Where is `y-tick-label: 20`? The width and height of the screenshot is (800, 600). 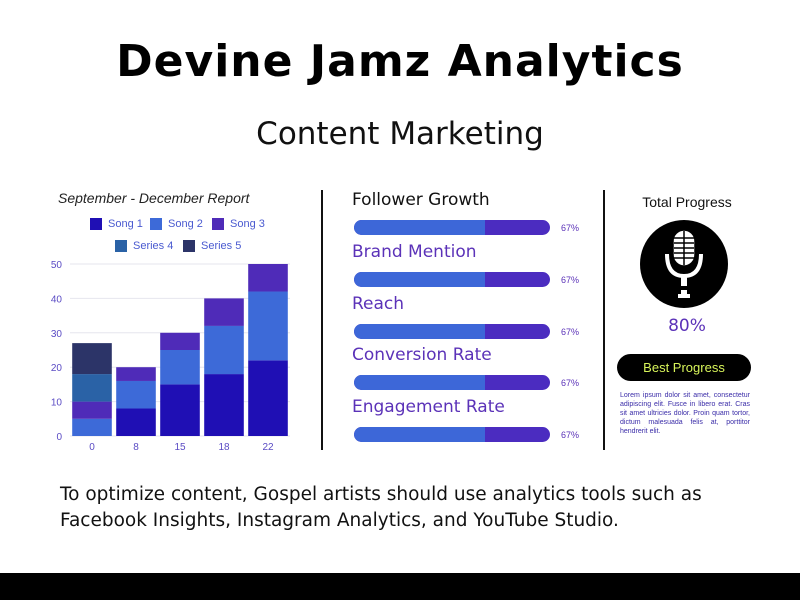
y-tick-label: 20 is located at coordinates (57, 368).